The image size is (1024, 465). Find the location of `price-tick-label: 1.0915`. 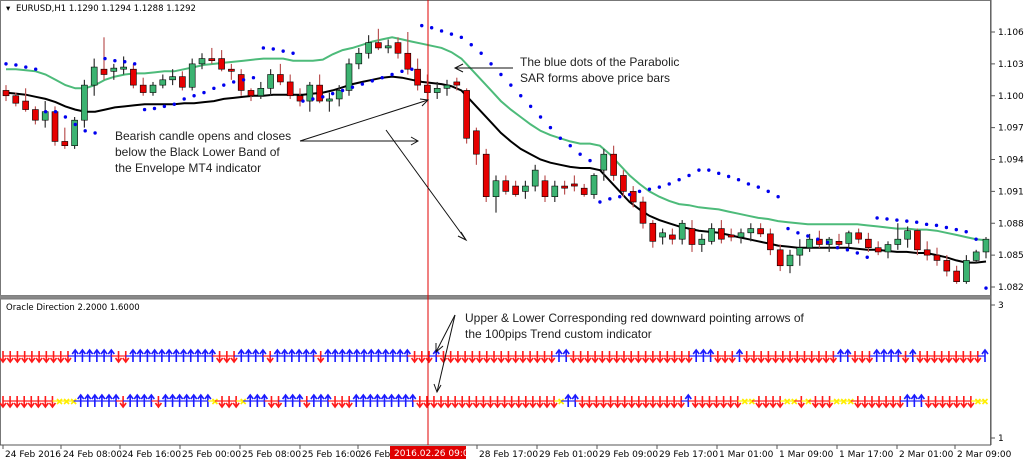

price-tick-label: 1.0915 is located at coordinates (1011, 192).